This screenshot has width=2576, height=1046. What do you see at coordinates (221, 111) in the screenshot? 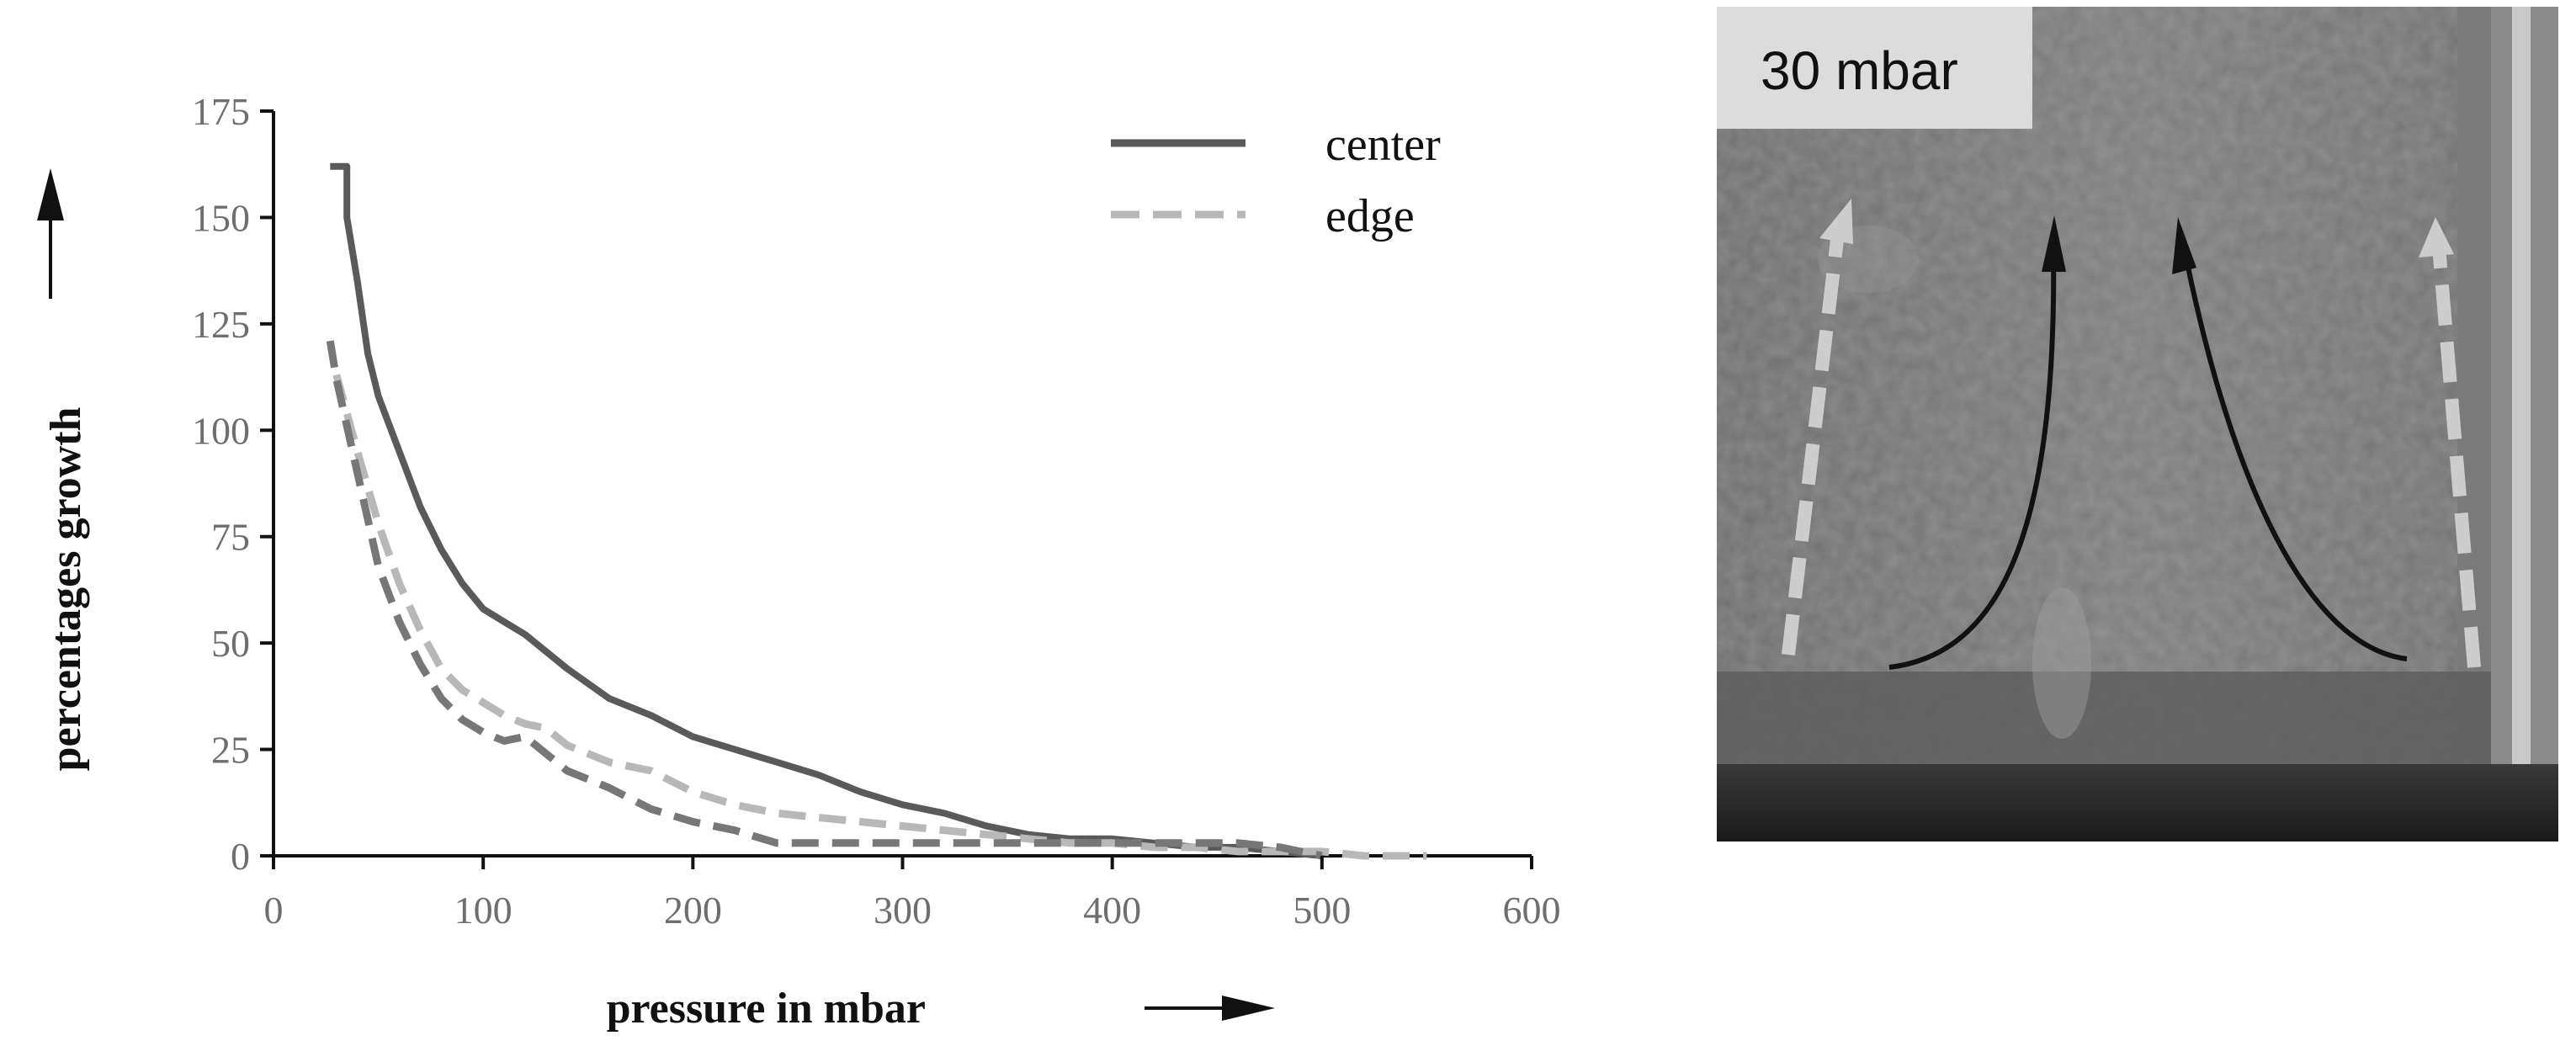
I see `y-tick-label: 175` at bounding box center [221, 111].